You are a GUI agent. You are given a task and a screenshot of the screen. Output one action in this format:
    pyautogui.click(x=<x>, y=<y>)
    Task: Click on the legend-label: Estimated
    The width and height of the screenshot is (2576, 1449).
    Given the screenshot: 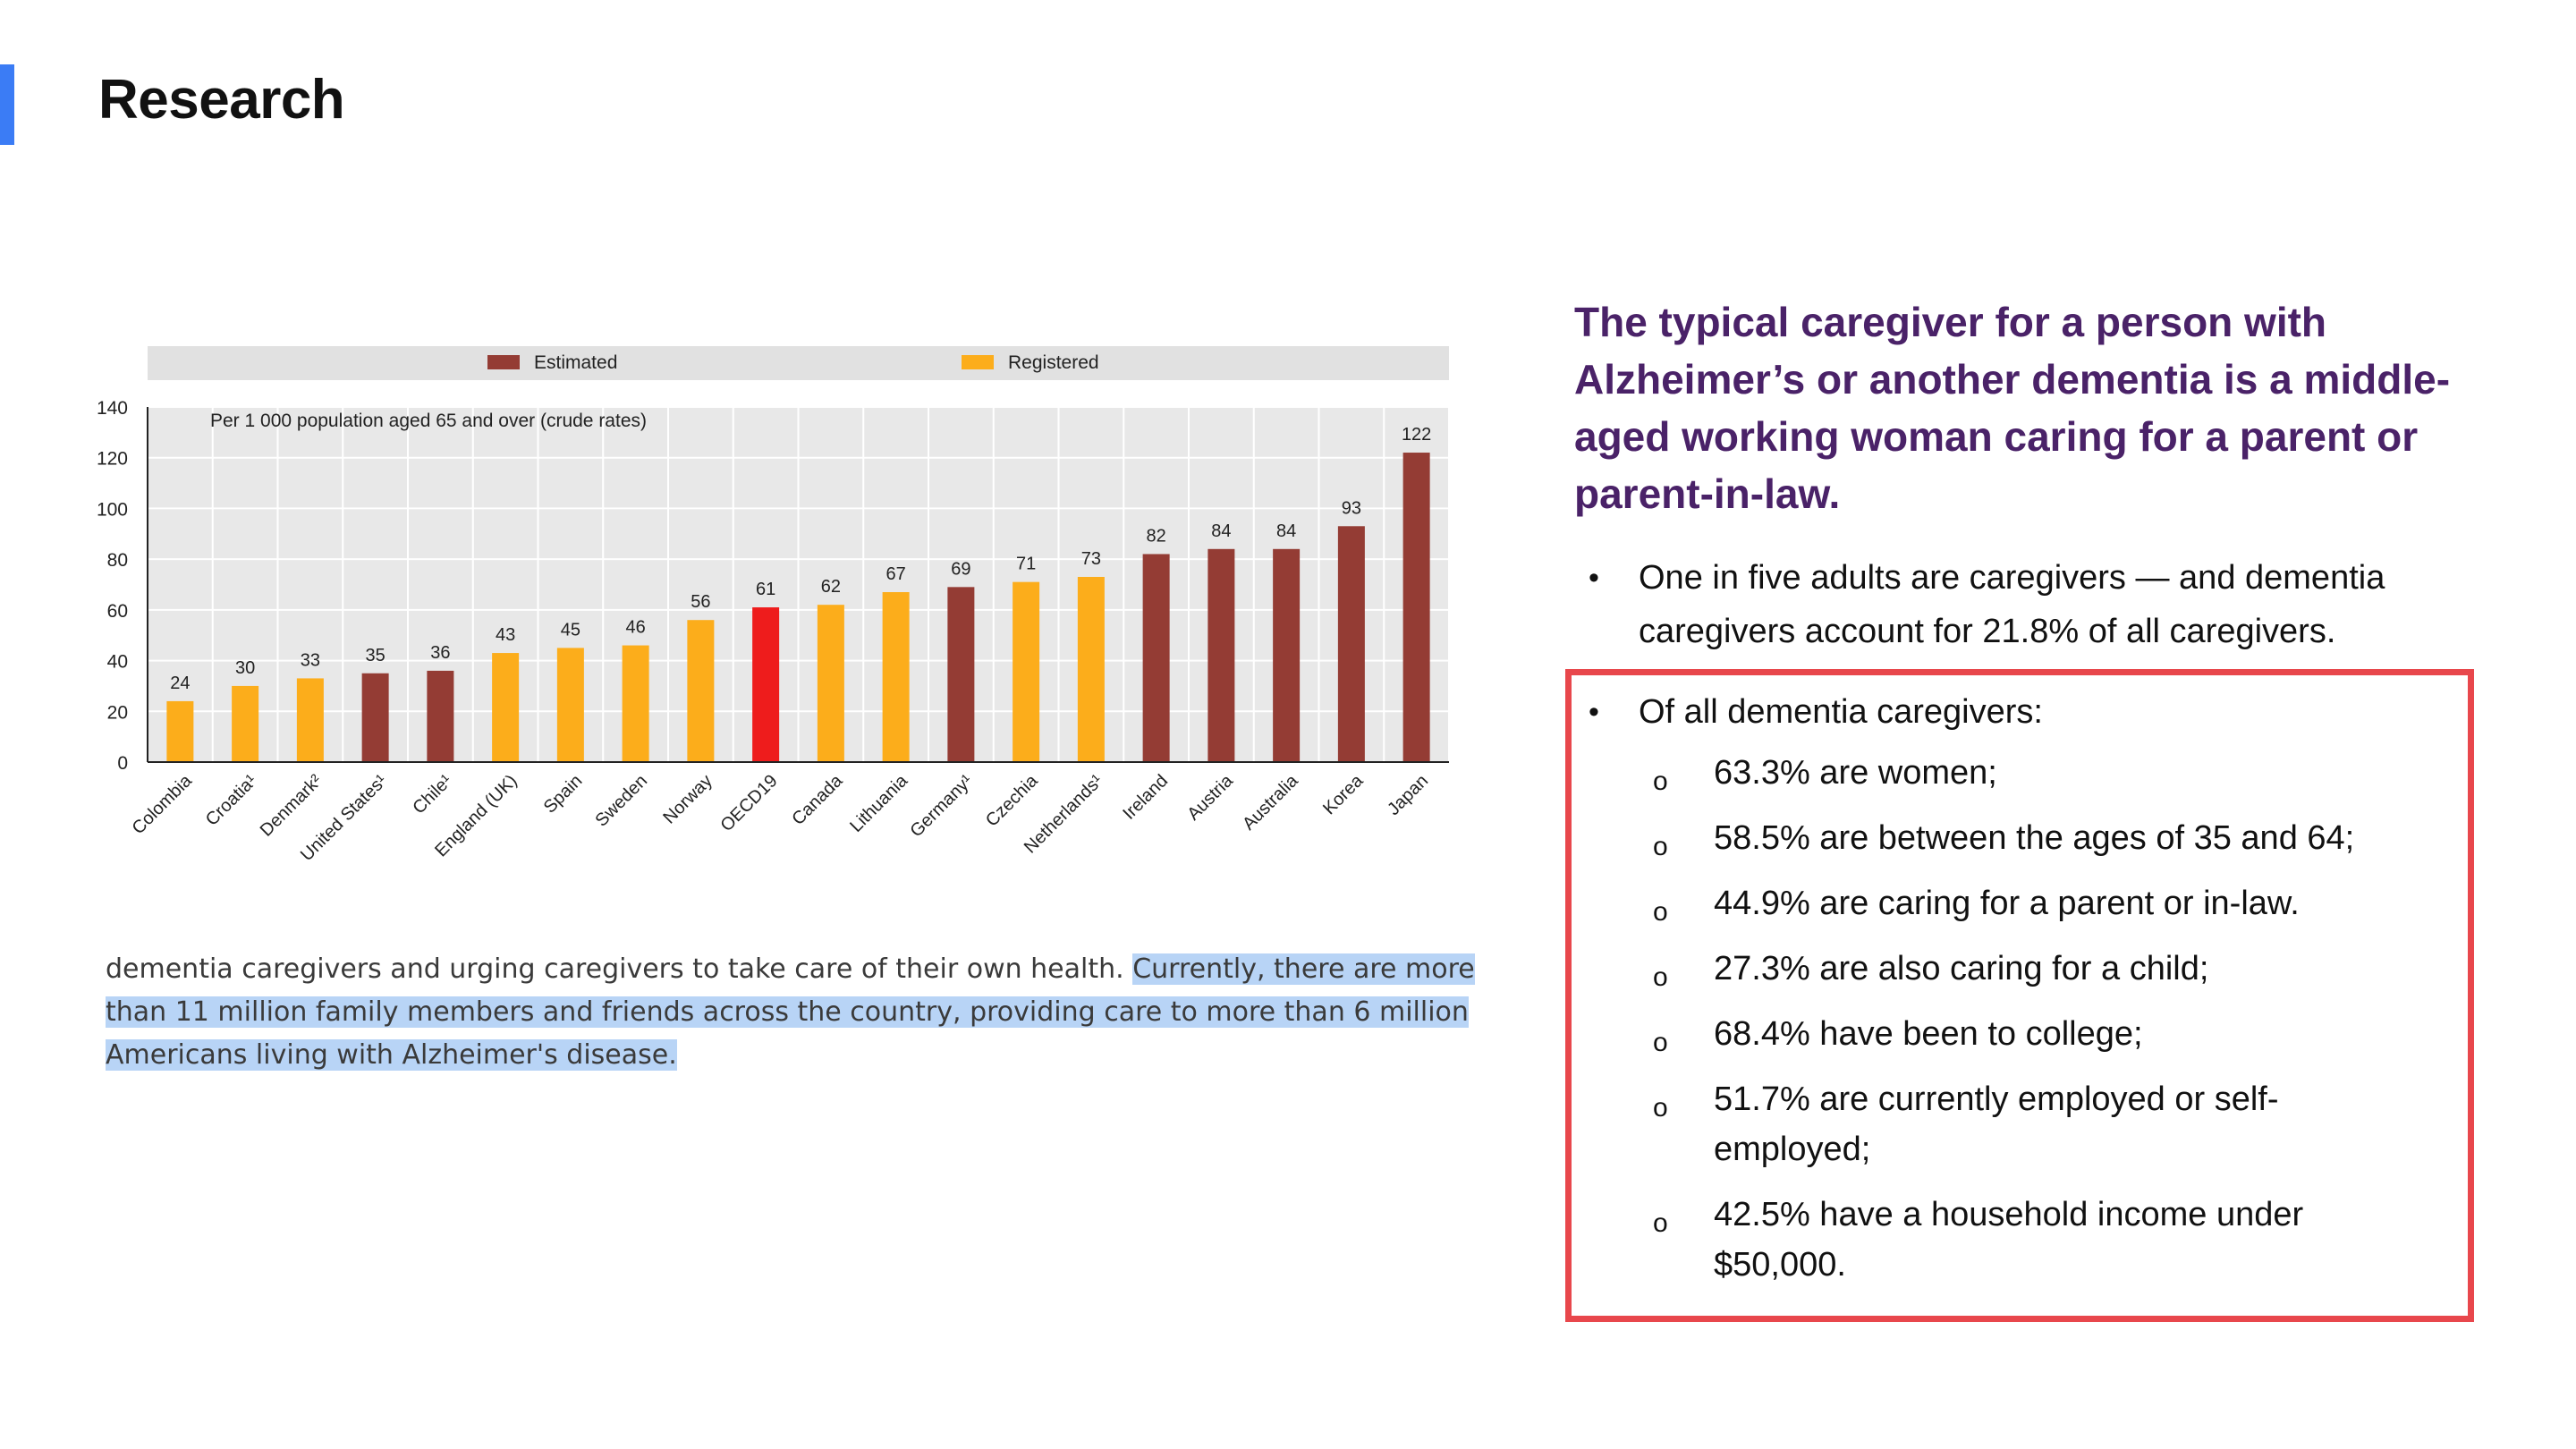 What is the action you would take?
    pyautogui.click(x=575, y=362)
    